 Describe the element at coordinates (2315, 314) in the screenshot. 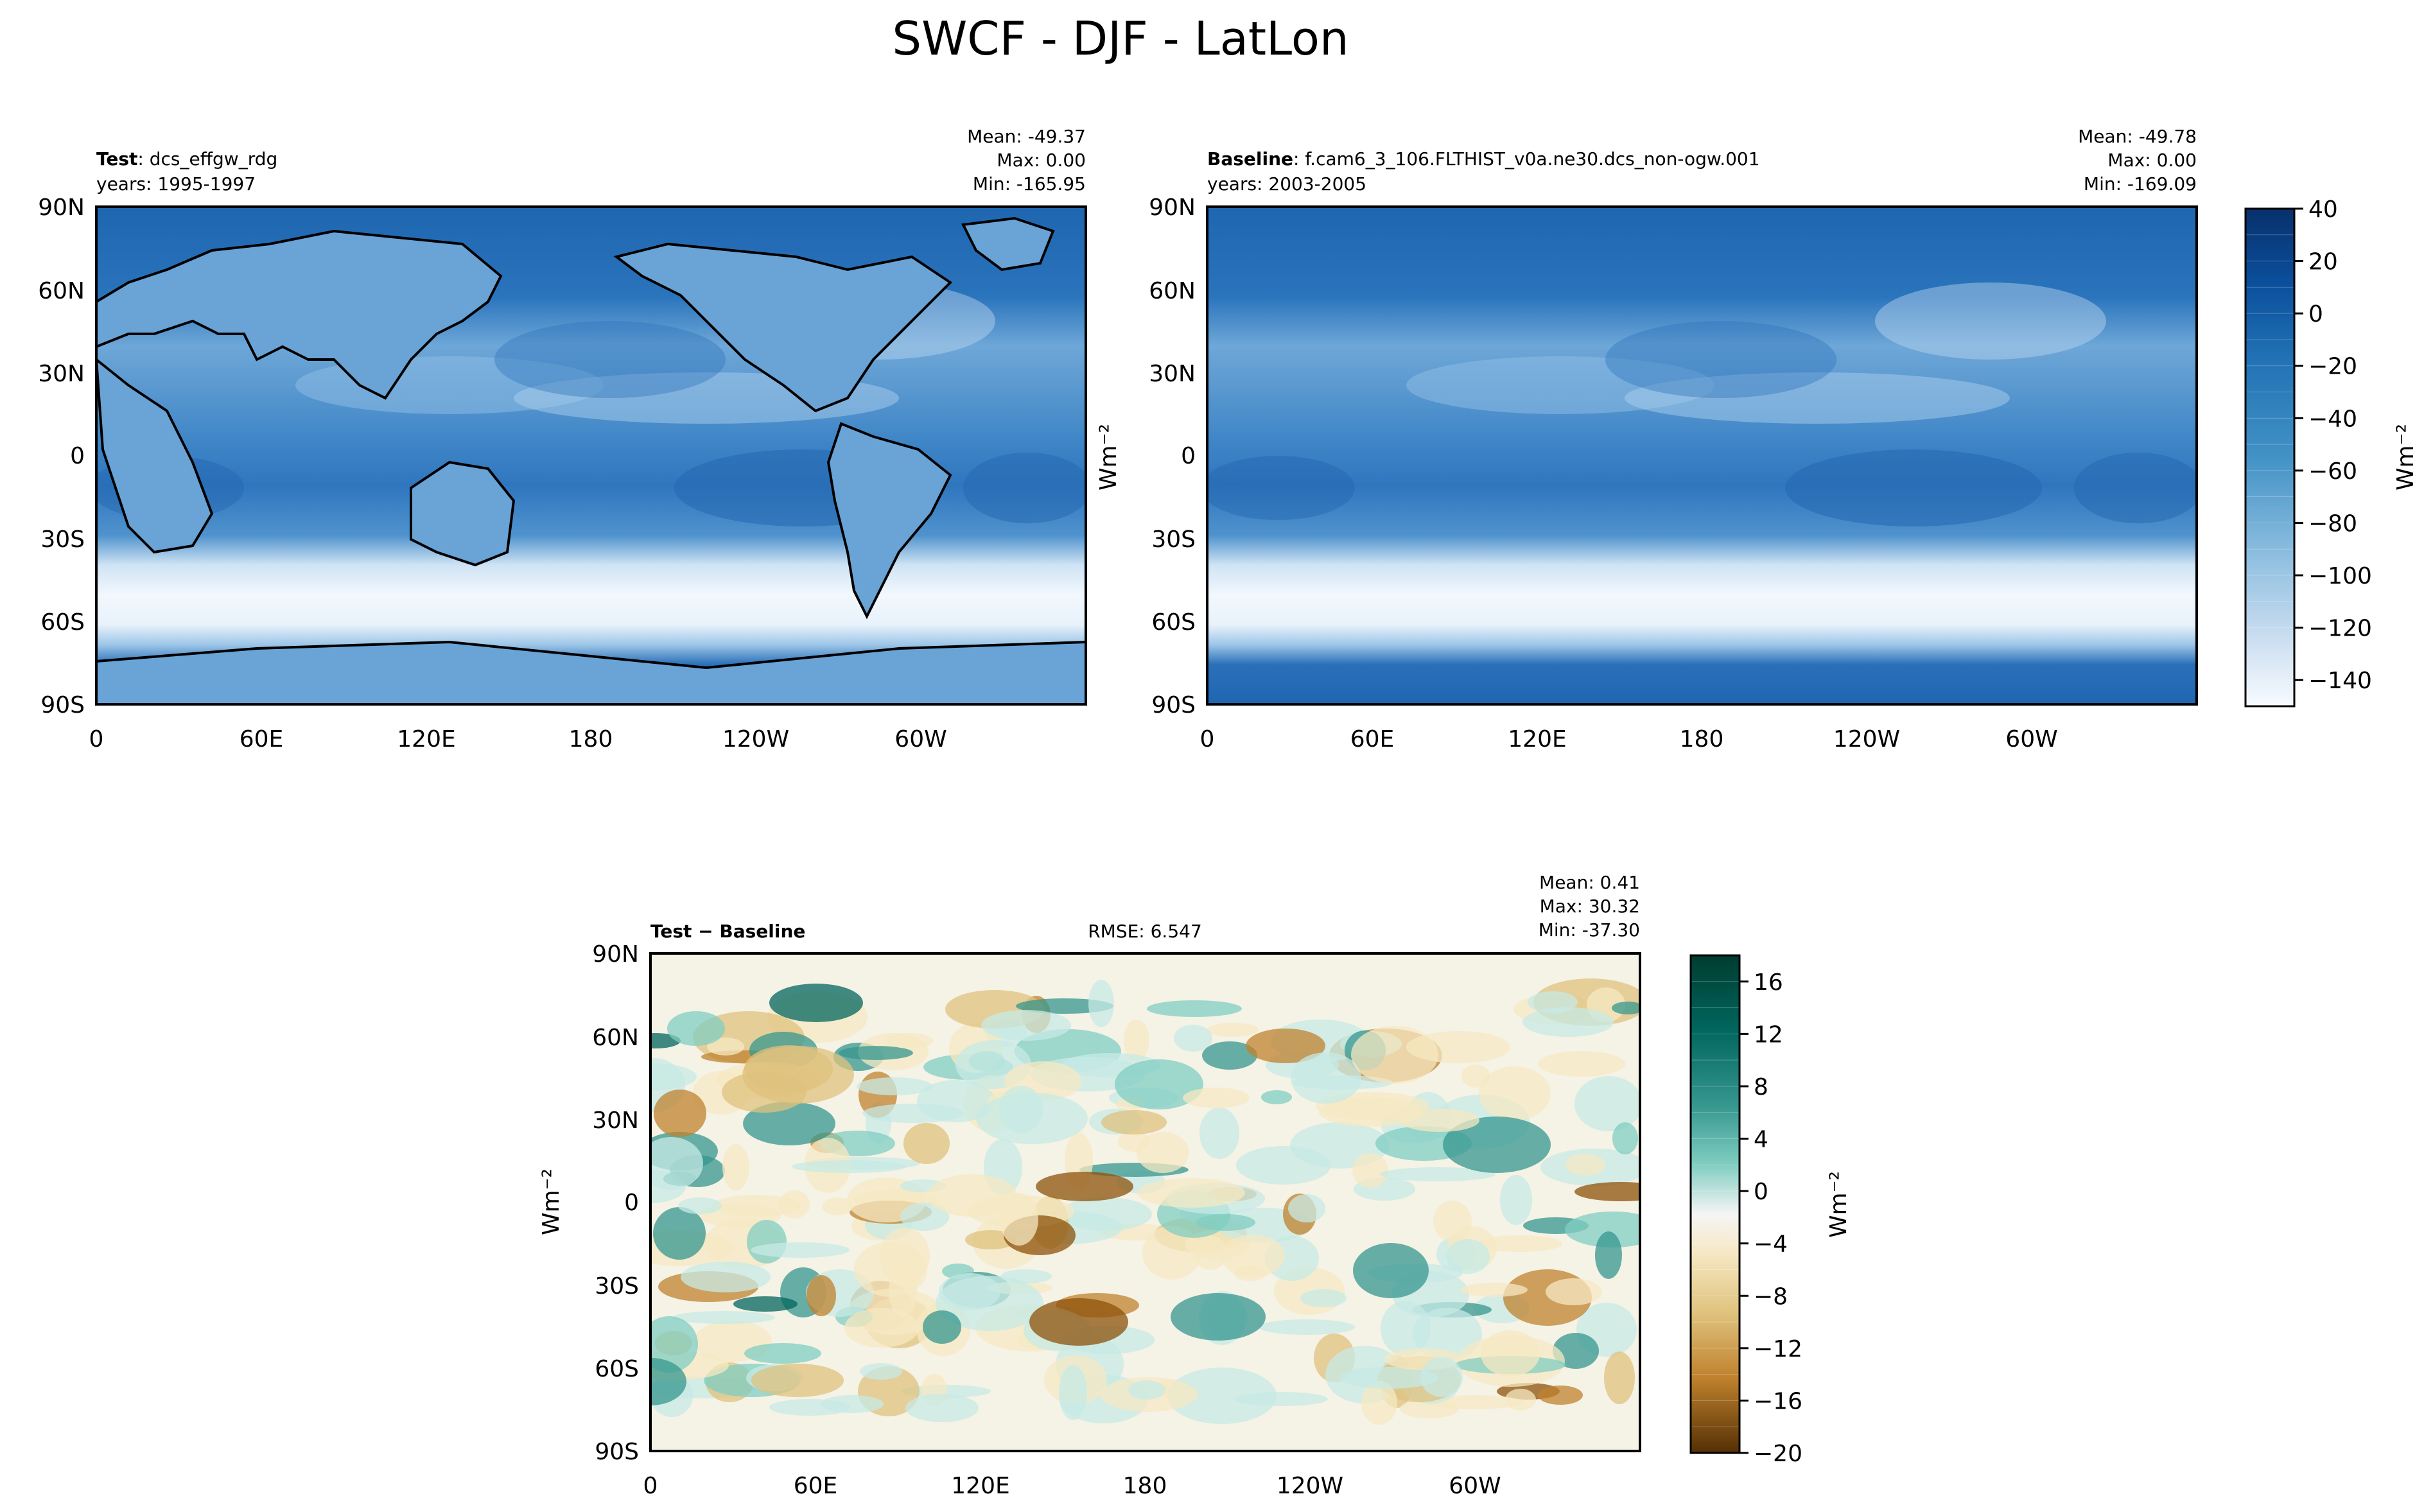

I see `top-cb-ticklabel-2: 0` at that location.